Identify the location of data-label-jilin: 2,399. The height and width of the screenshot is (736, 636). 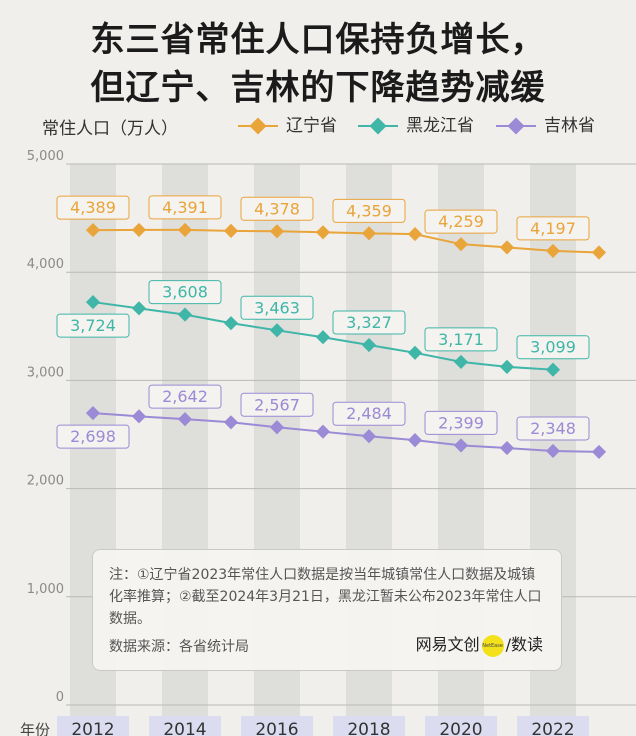
(461, 422).